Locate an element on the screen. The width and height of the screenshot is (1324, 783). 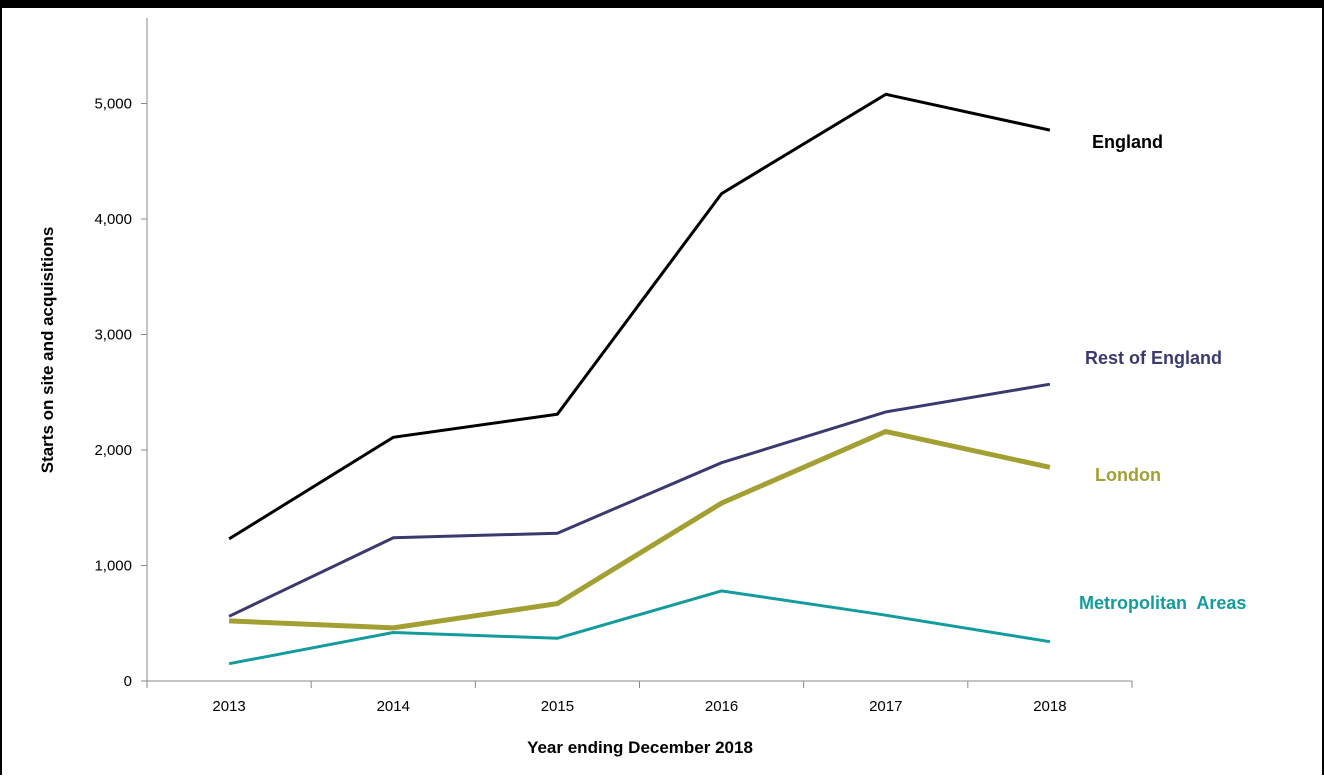
x-tick-label: 2013 is located at coordinates (228, 706).